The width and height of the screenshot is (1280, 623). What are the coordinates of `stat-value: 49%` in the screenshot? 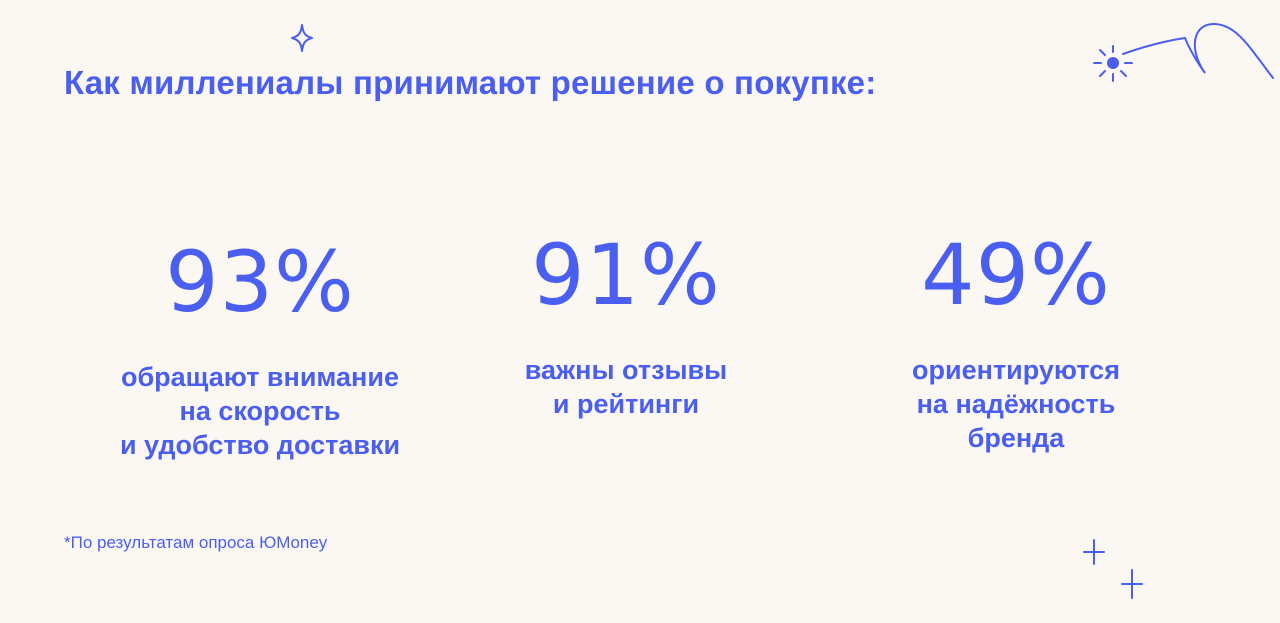 It's located at (1016, 275).